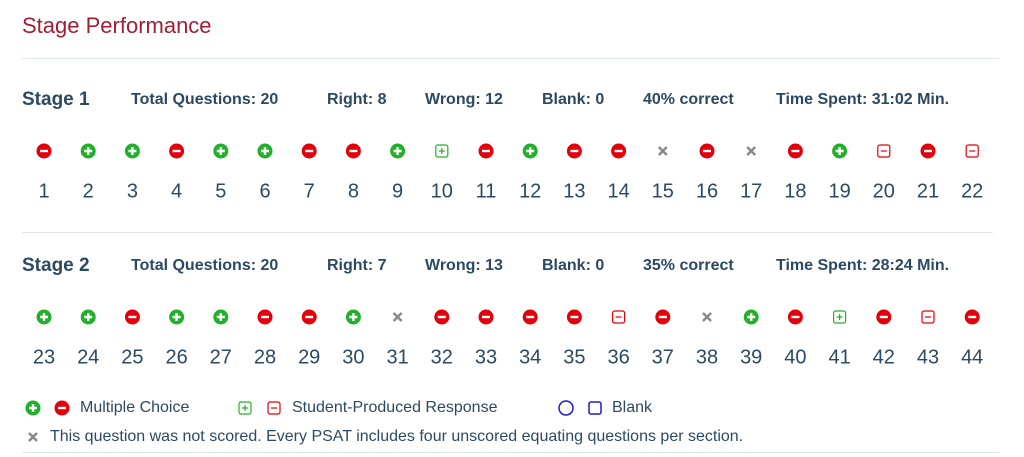  What do you see at coordinates (618, 191) in the screenshot?
I see `question-number: 14` at bounding box center [618, 191].